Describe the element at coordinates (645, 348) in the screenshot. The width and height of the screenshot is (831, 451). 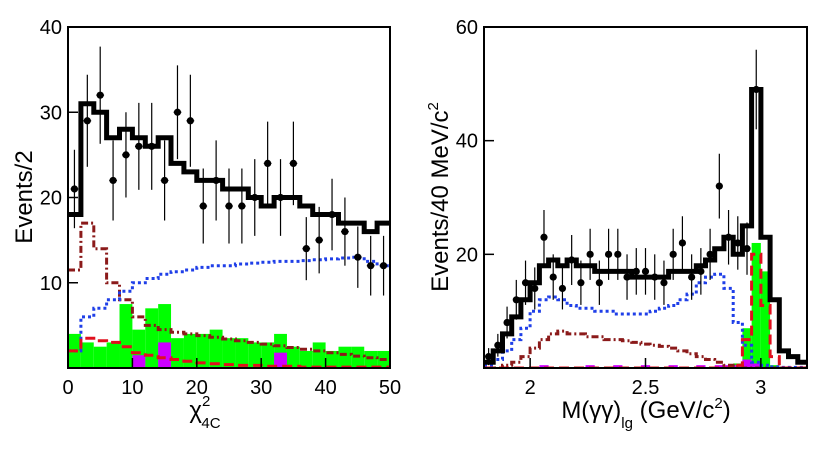
I see `background-darkred-line` at that location.